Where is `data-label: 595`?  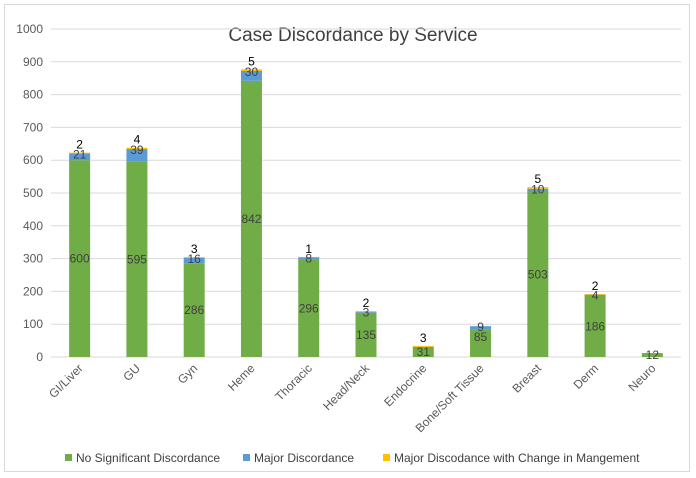 data-label: 595 is located at coordinates (137, 259).